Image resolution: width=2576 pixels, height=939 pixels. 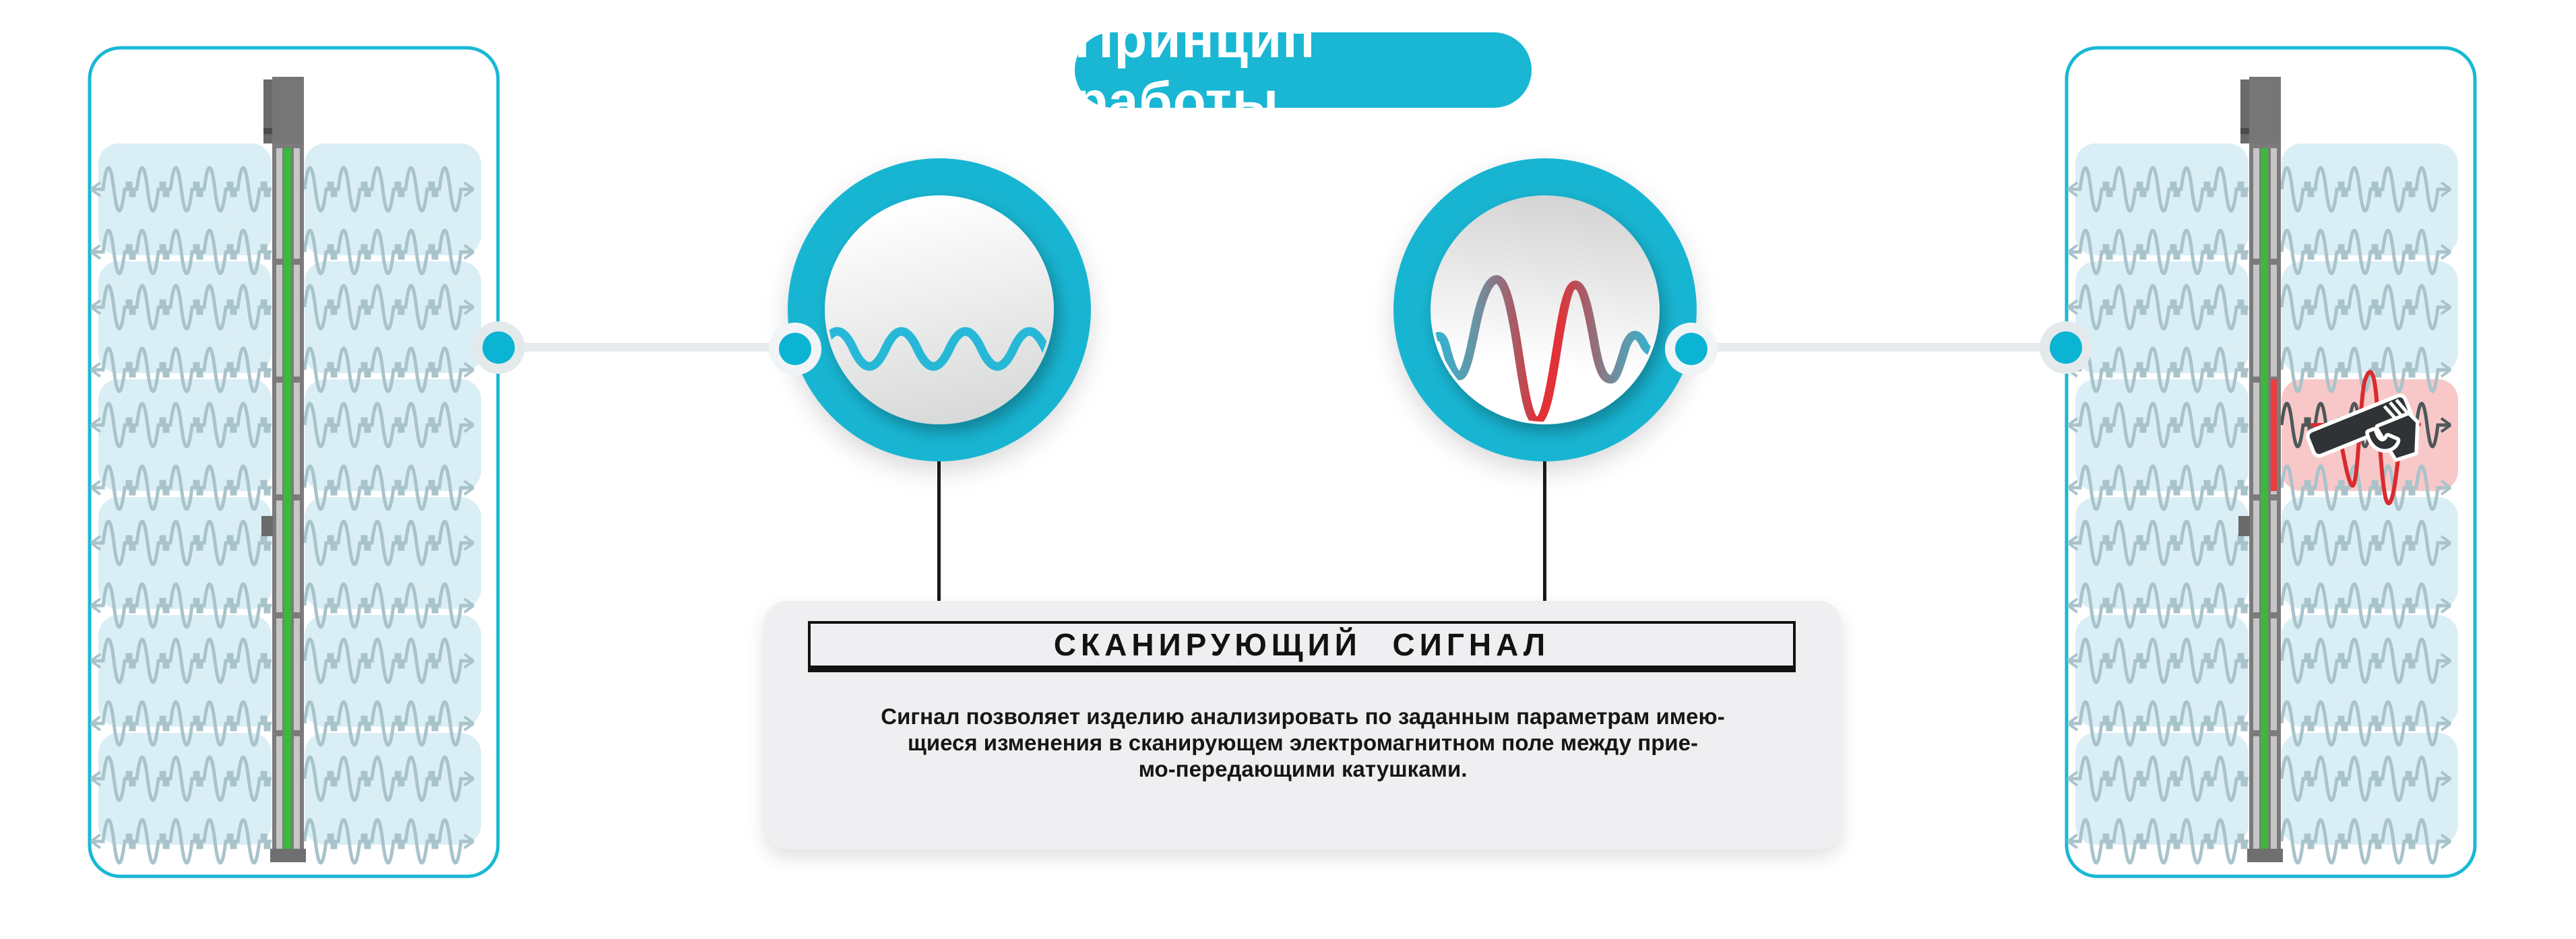 I want to click on stem-right, so click(x=1544, y=532).